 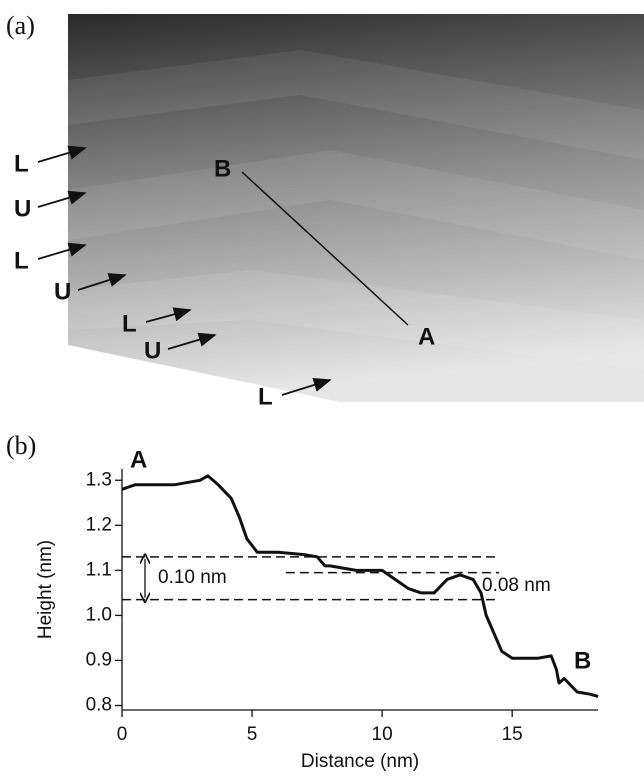 What do you see at coordinates (512, 734) in the screenshot?
I see `x-tick-label: 15` at bounding box center [512, 734].